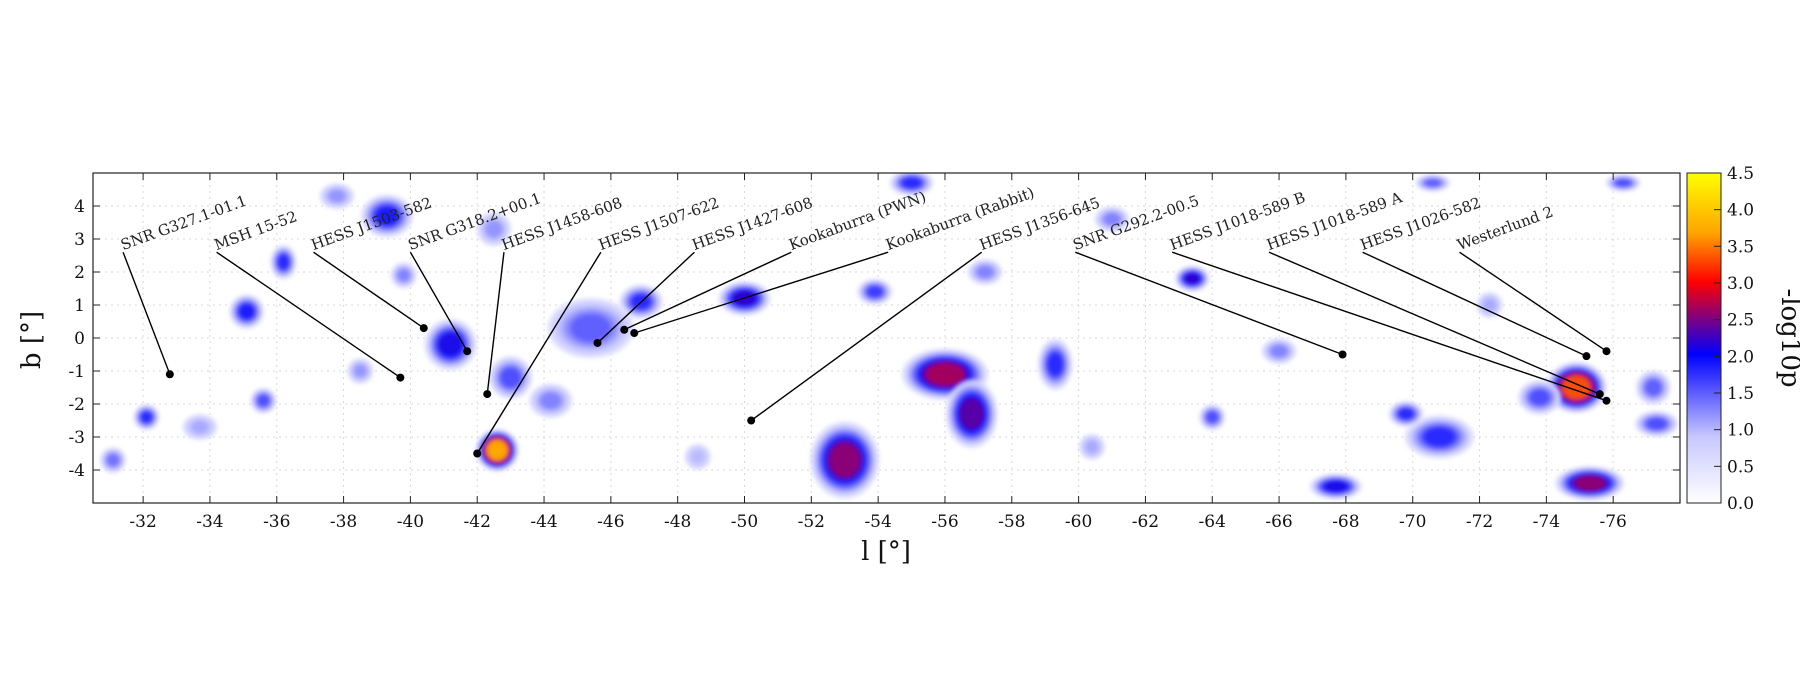 The width and height of the screenshot is (1800, 675). What do you see at coordinates (1740, 431) in the screenshot?
I see `colorbar-tick-label: 1.0` at bounding box center [1740, 431].